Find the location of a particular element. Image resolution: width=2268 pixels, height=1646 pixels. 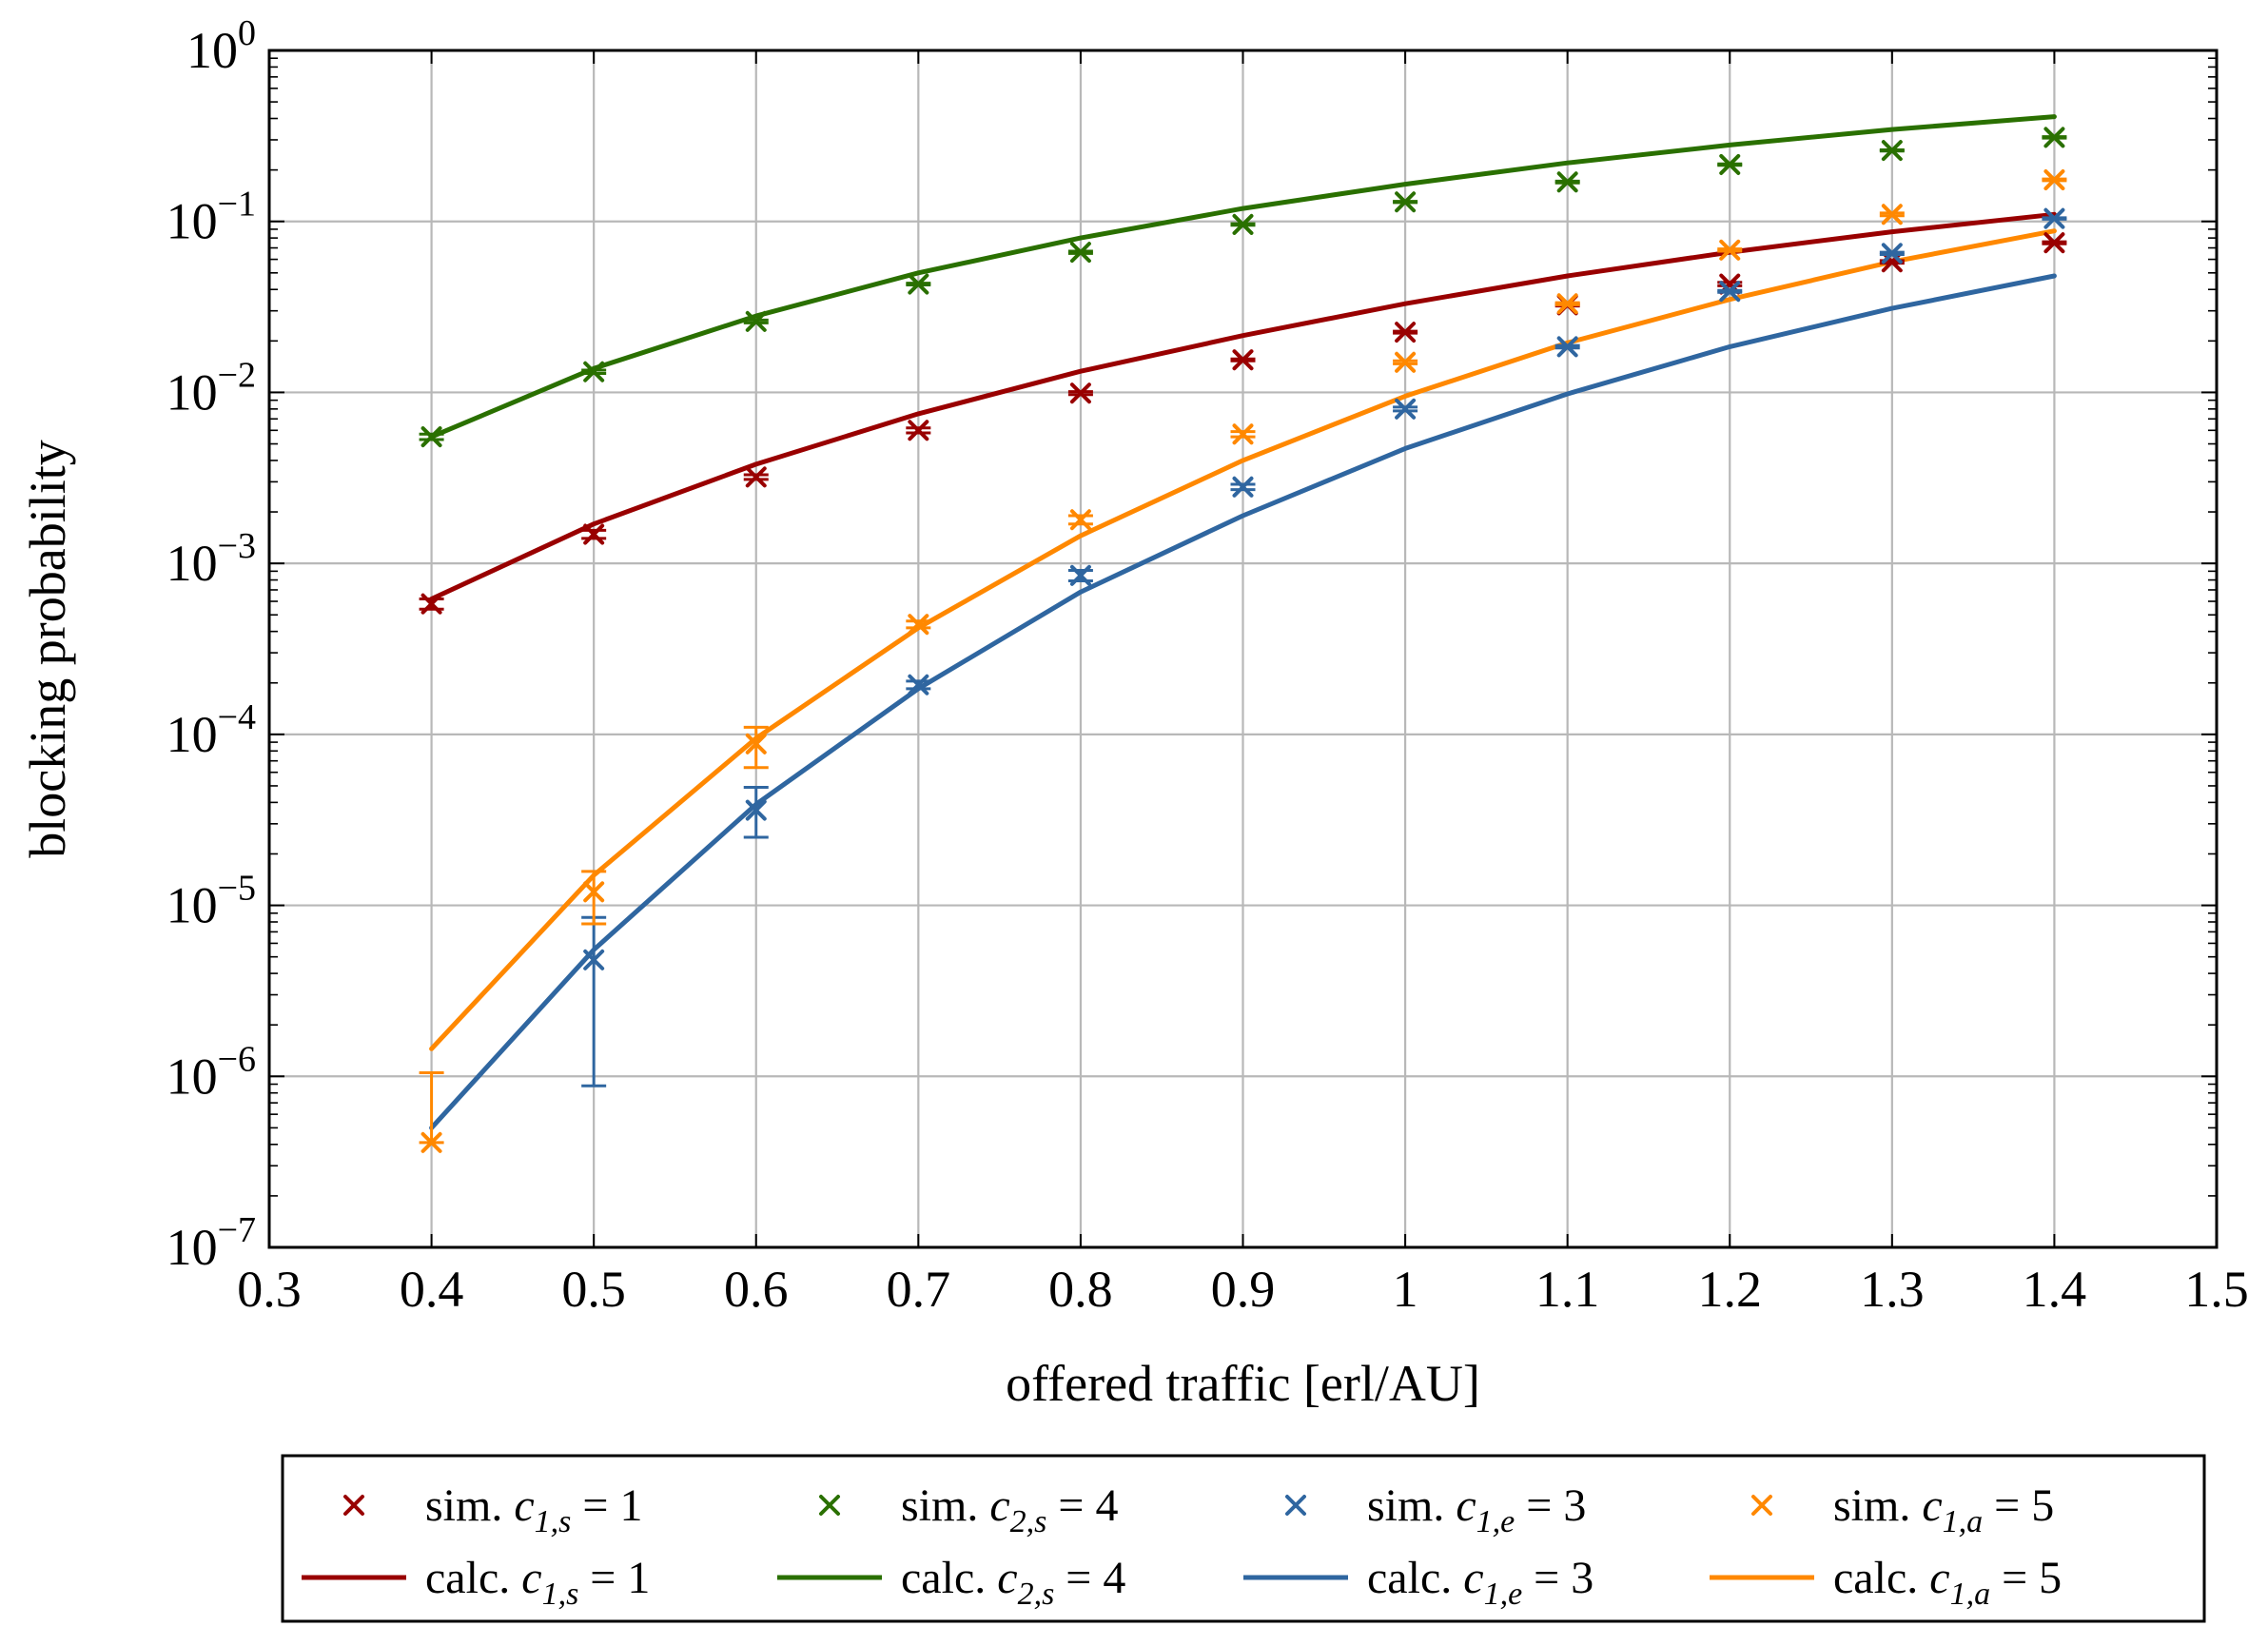

y-tick-label: 10⁻⁴ is located at coordinates (211, 730).